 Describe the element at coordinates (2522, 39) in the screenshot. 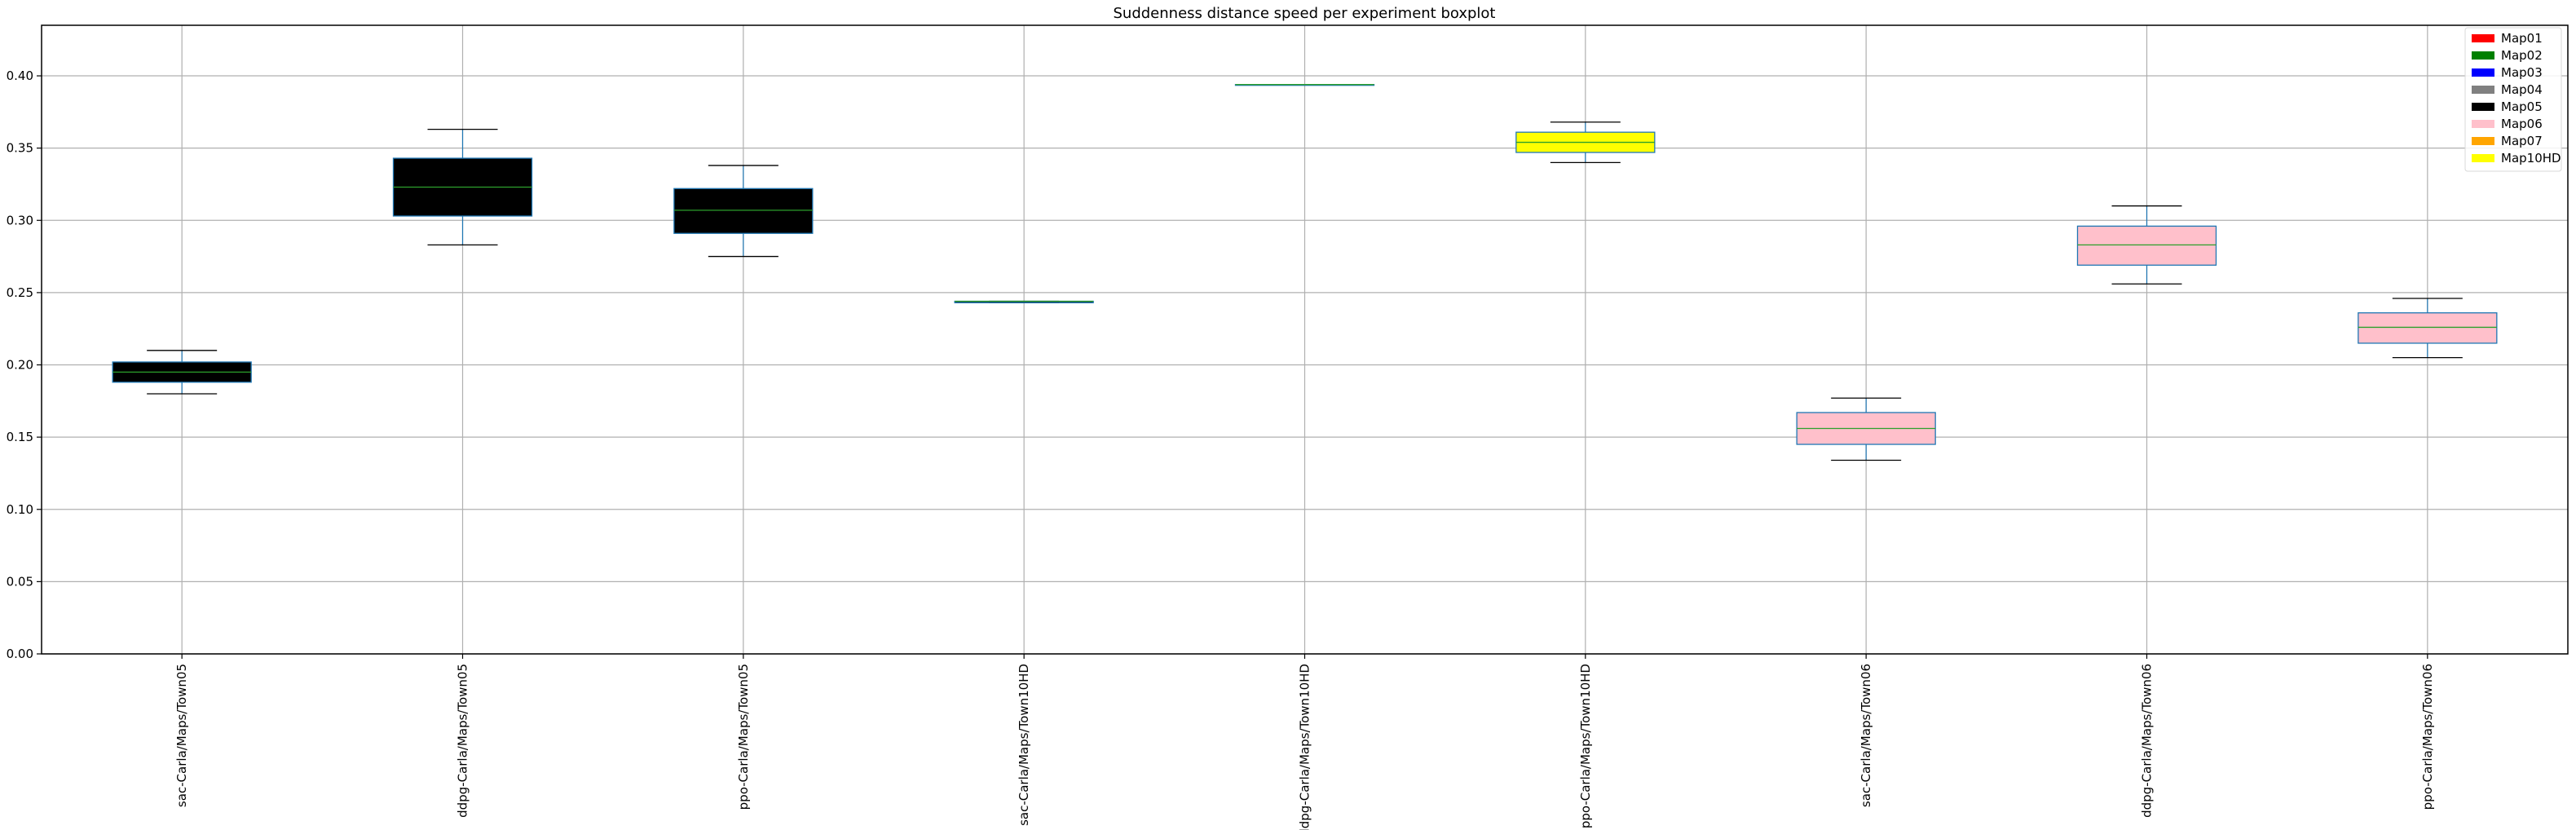

I see `legend-label: Map01` at that location.